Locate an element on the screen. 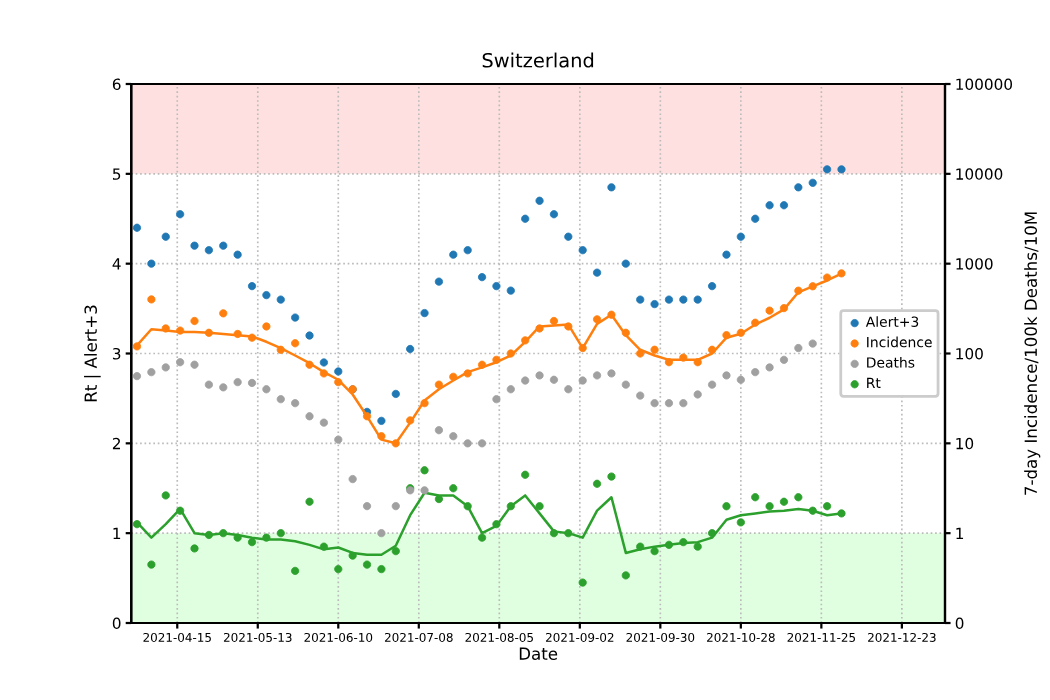 The height and width of the screenshot is (700, 1050). y-axis-title: Rt | Alert+3 is located at coordinates (92, 353).